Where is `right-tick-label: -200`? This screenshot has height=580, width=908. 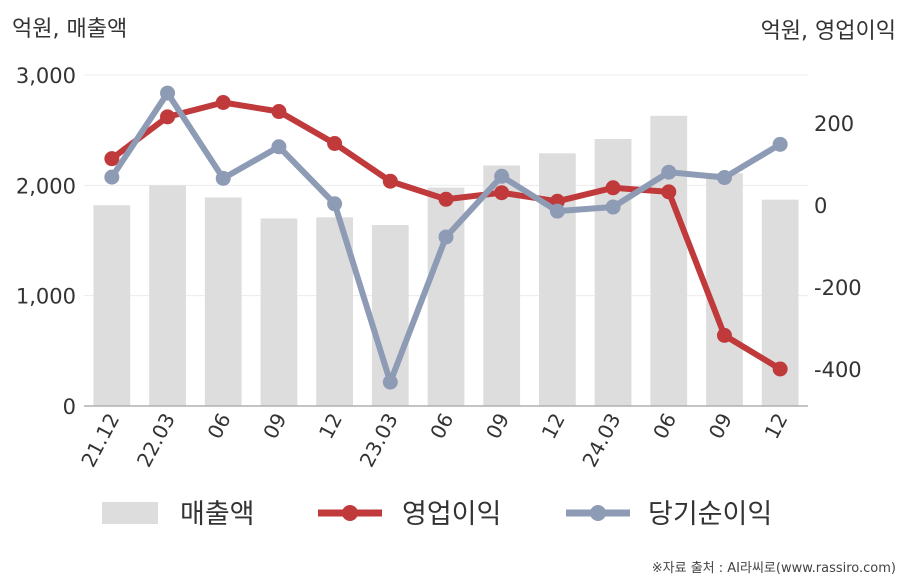 right-tick-label: -200 is located at coordinates (838, 288).